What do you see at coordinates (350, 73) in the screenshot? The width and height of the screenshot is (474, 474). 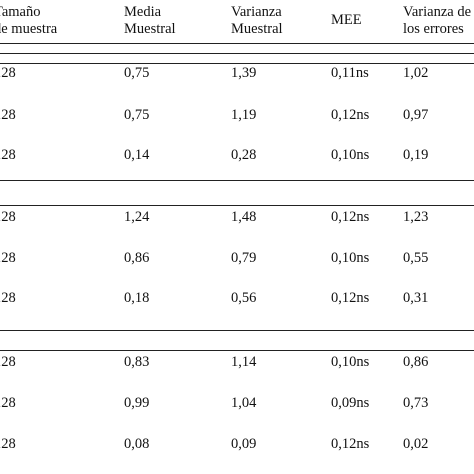 I see `table-cell: 0,11ns` at bounding box center [350, 73].